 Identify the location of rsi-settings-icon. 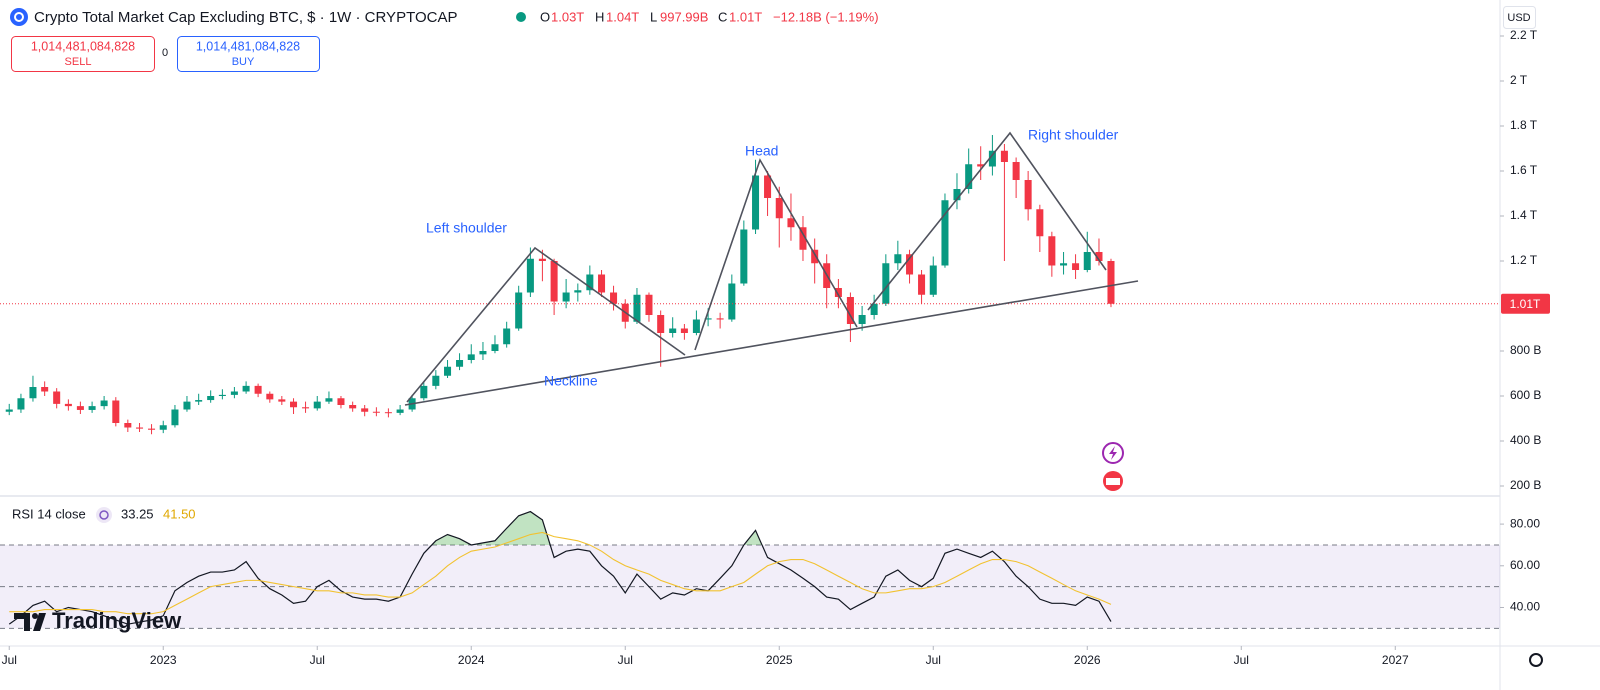
(104, 515).